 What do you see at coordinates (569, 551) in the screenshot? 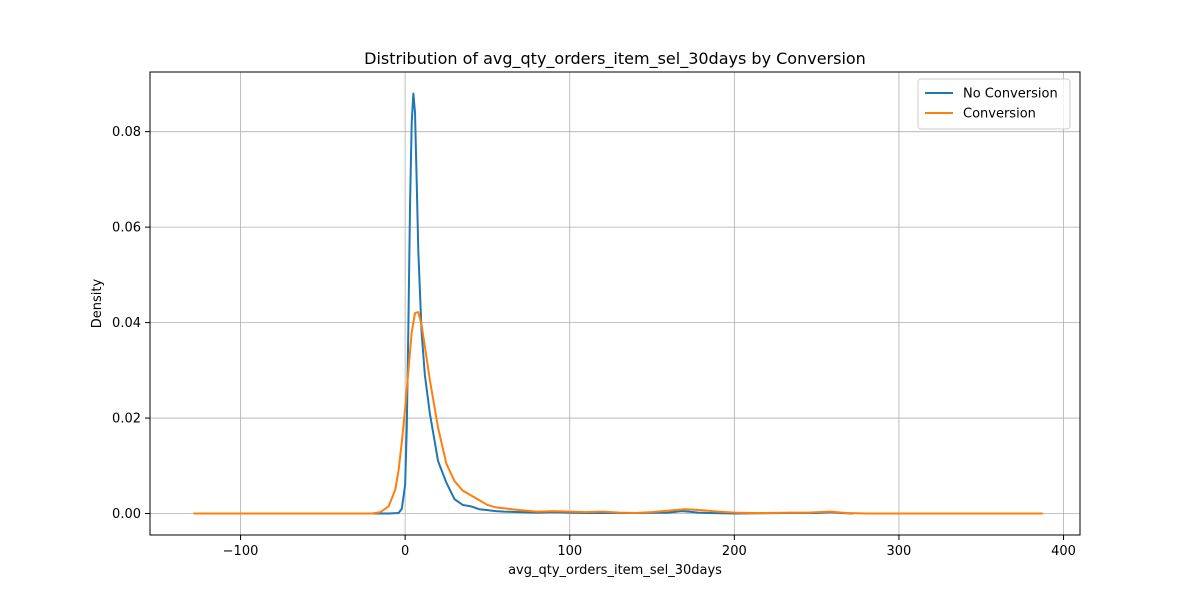
I see `x-tick-label: 100` at bounding box center [569, 551].